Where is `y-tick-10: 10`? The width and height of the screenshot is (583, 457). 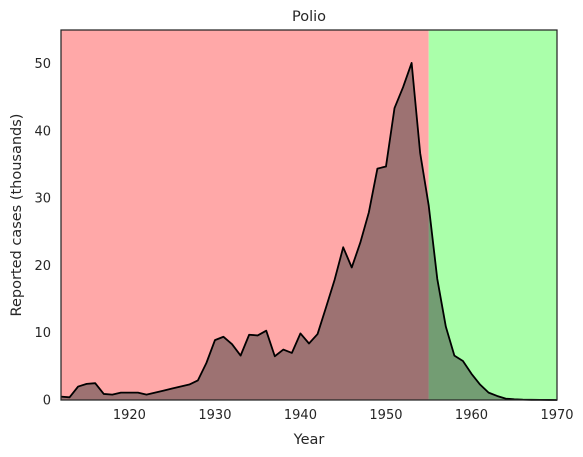 y-tick-10: 10 is located at coordinates (42, 333).